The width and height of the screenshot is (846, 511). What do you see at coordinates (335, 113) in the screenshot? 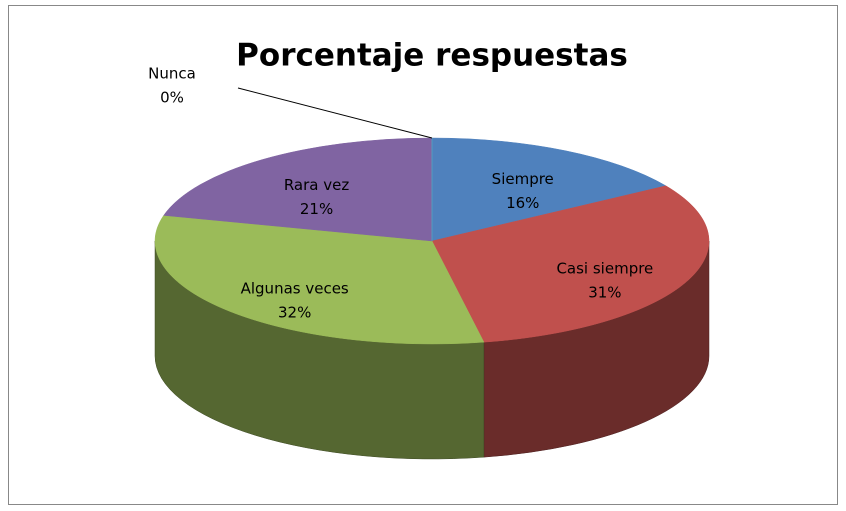
I see `leader-line` at bounding box center [335, 113].